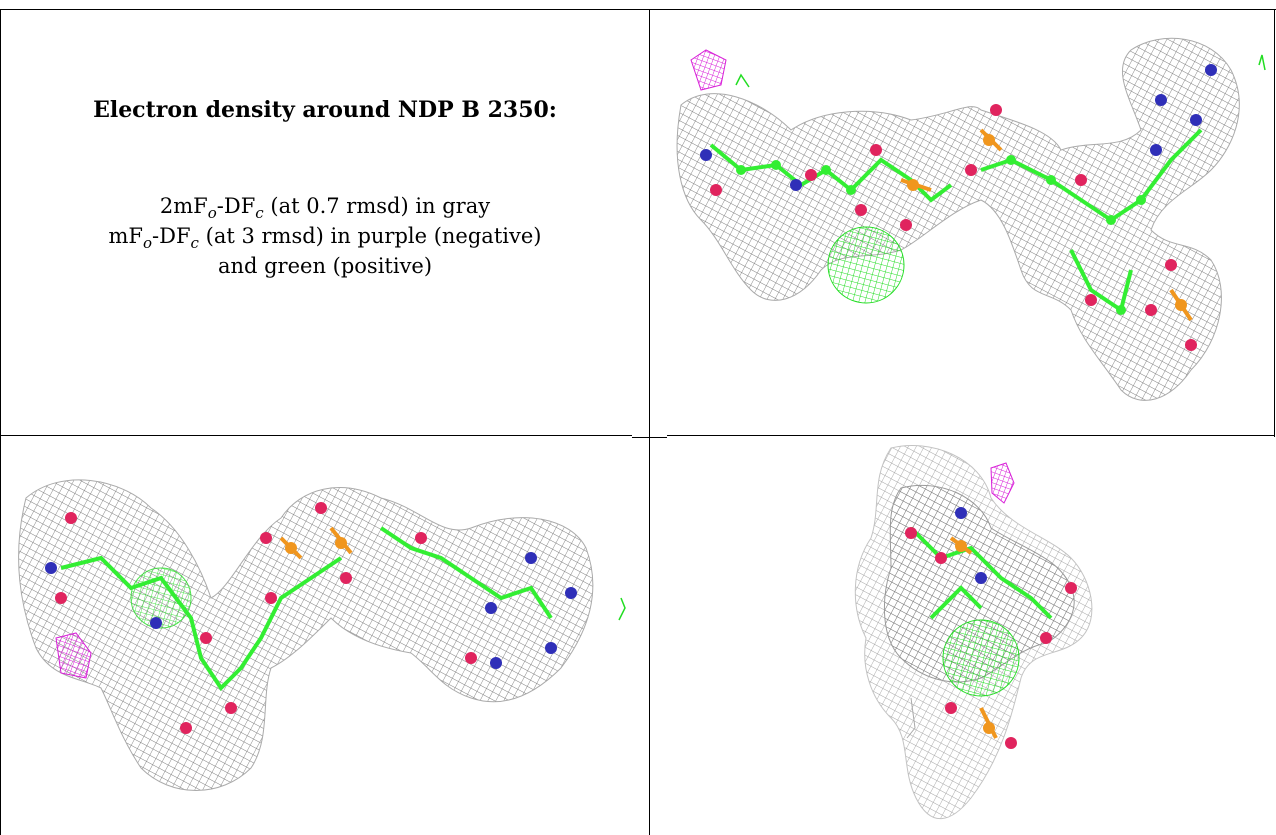 The width and height of the screenshot is (1276, 835). Describe the element at coordinates (325, 266) in the screenshot. I see `caption-line-3: and green (positive)` at that location.